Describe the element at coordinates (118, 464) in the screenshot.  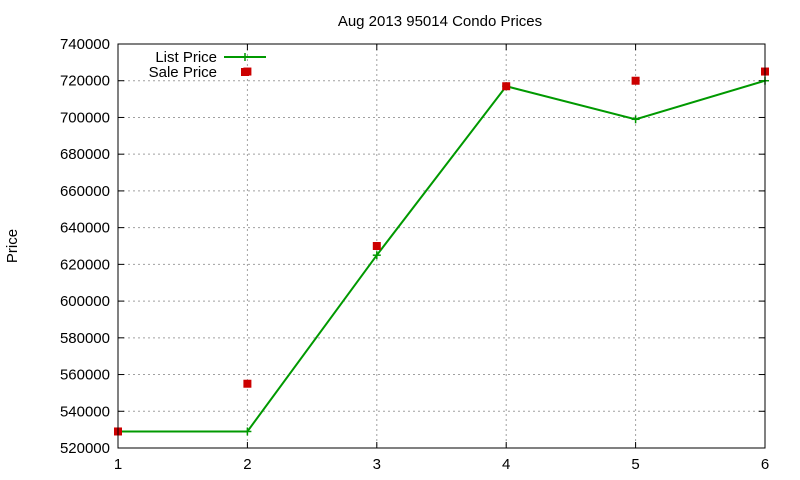
I see `x-tick-label: 1` at that location.